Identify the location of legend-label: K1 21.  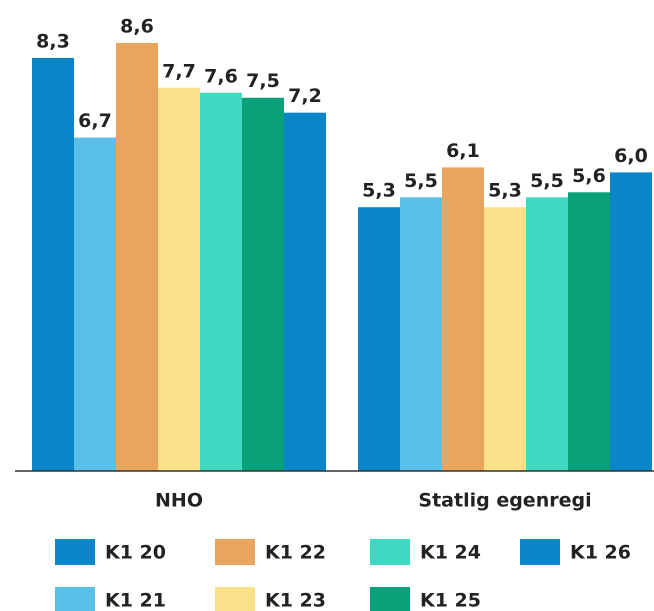
(135, 600).